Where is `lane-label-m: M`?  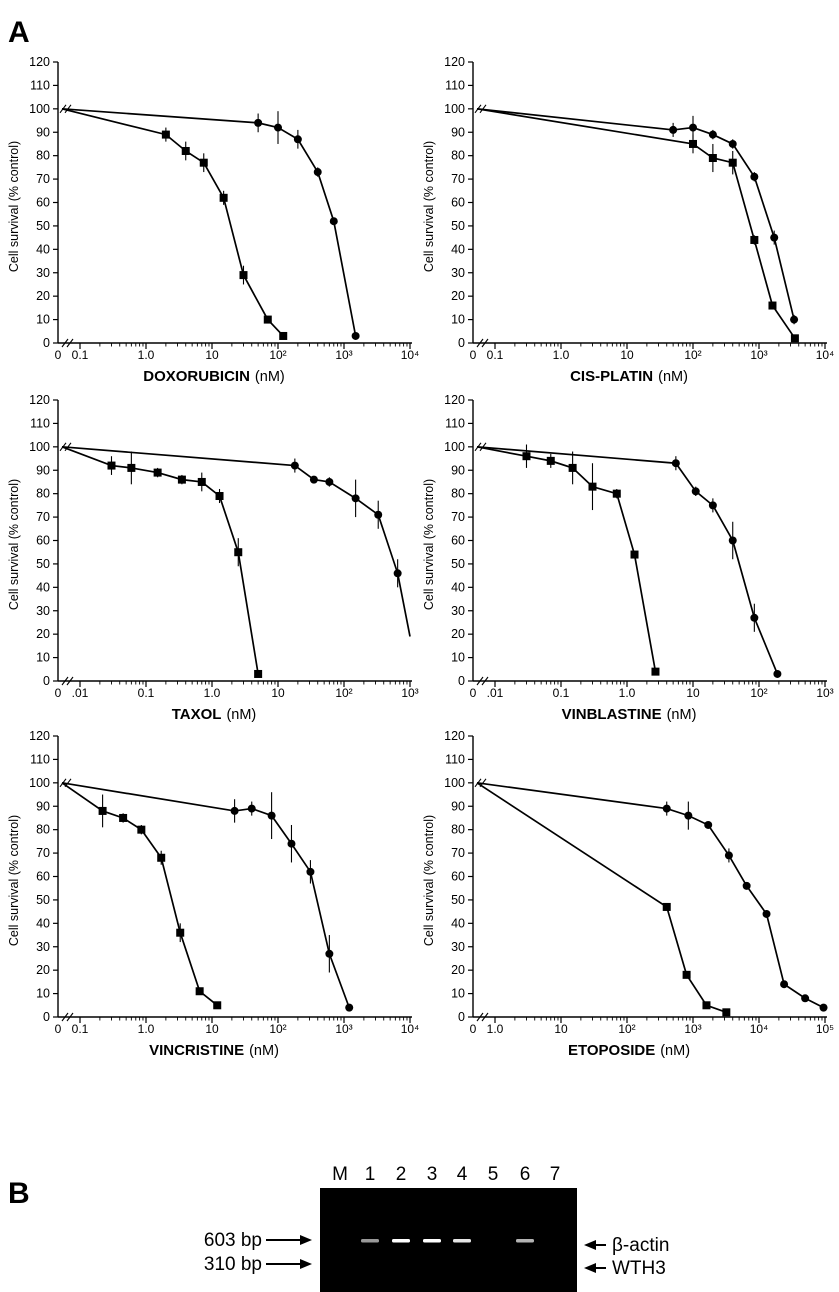 lane-label-m: M is located at coordinates (340, 1174).